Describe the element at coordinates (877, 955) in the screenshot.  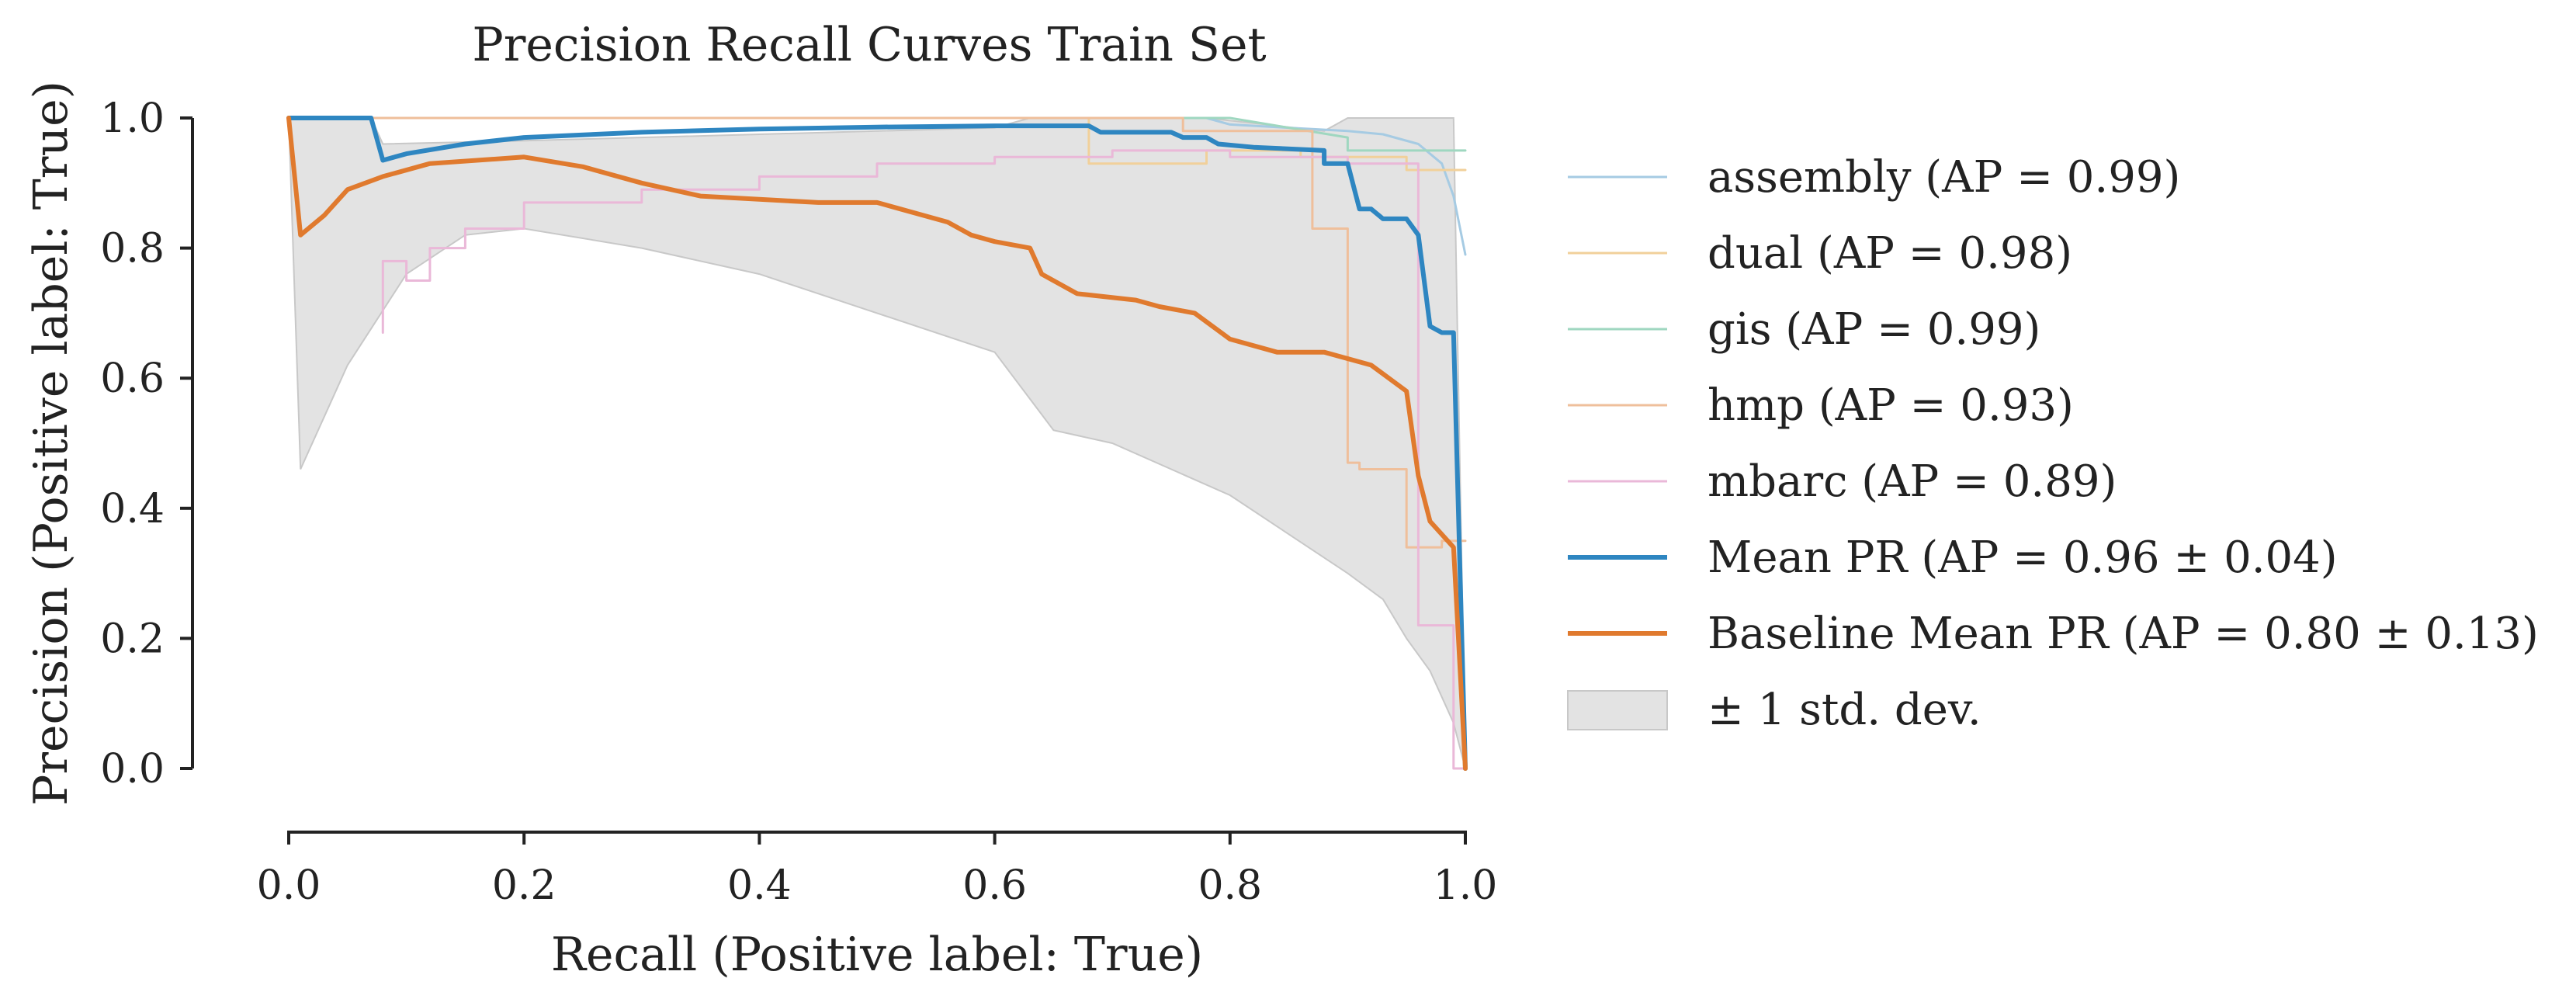
I see `x-axis-label: Recall (Positive label: True)` at that location.